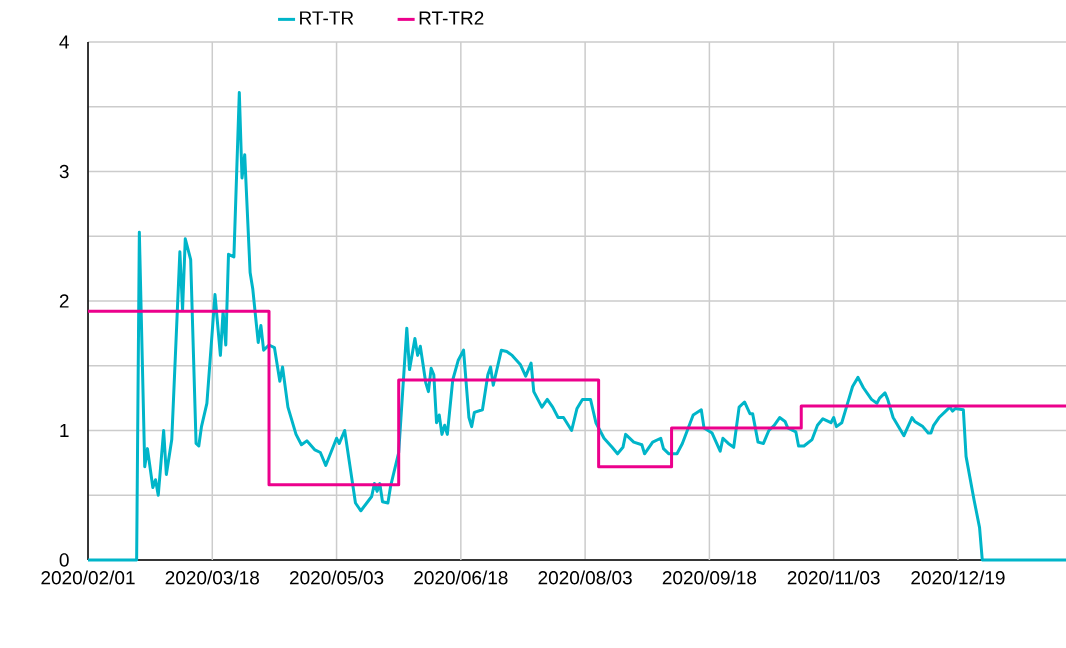 The image size is (1066, 648). What do you see at coordinates (64, 301) in the screenshot?
I see `y-tick-label: 2` at bounding box center [64, 301].